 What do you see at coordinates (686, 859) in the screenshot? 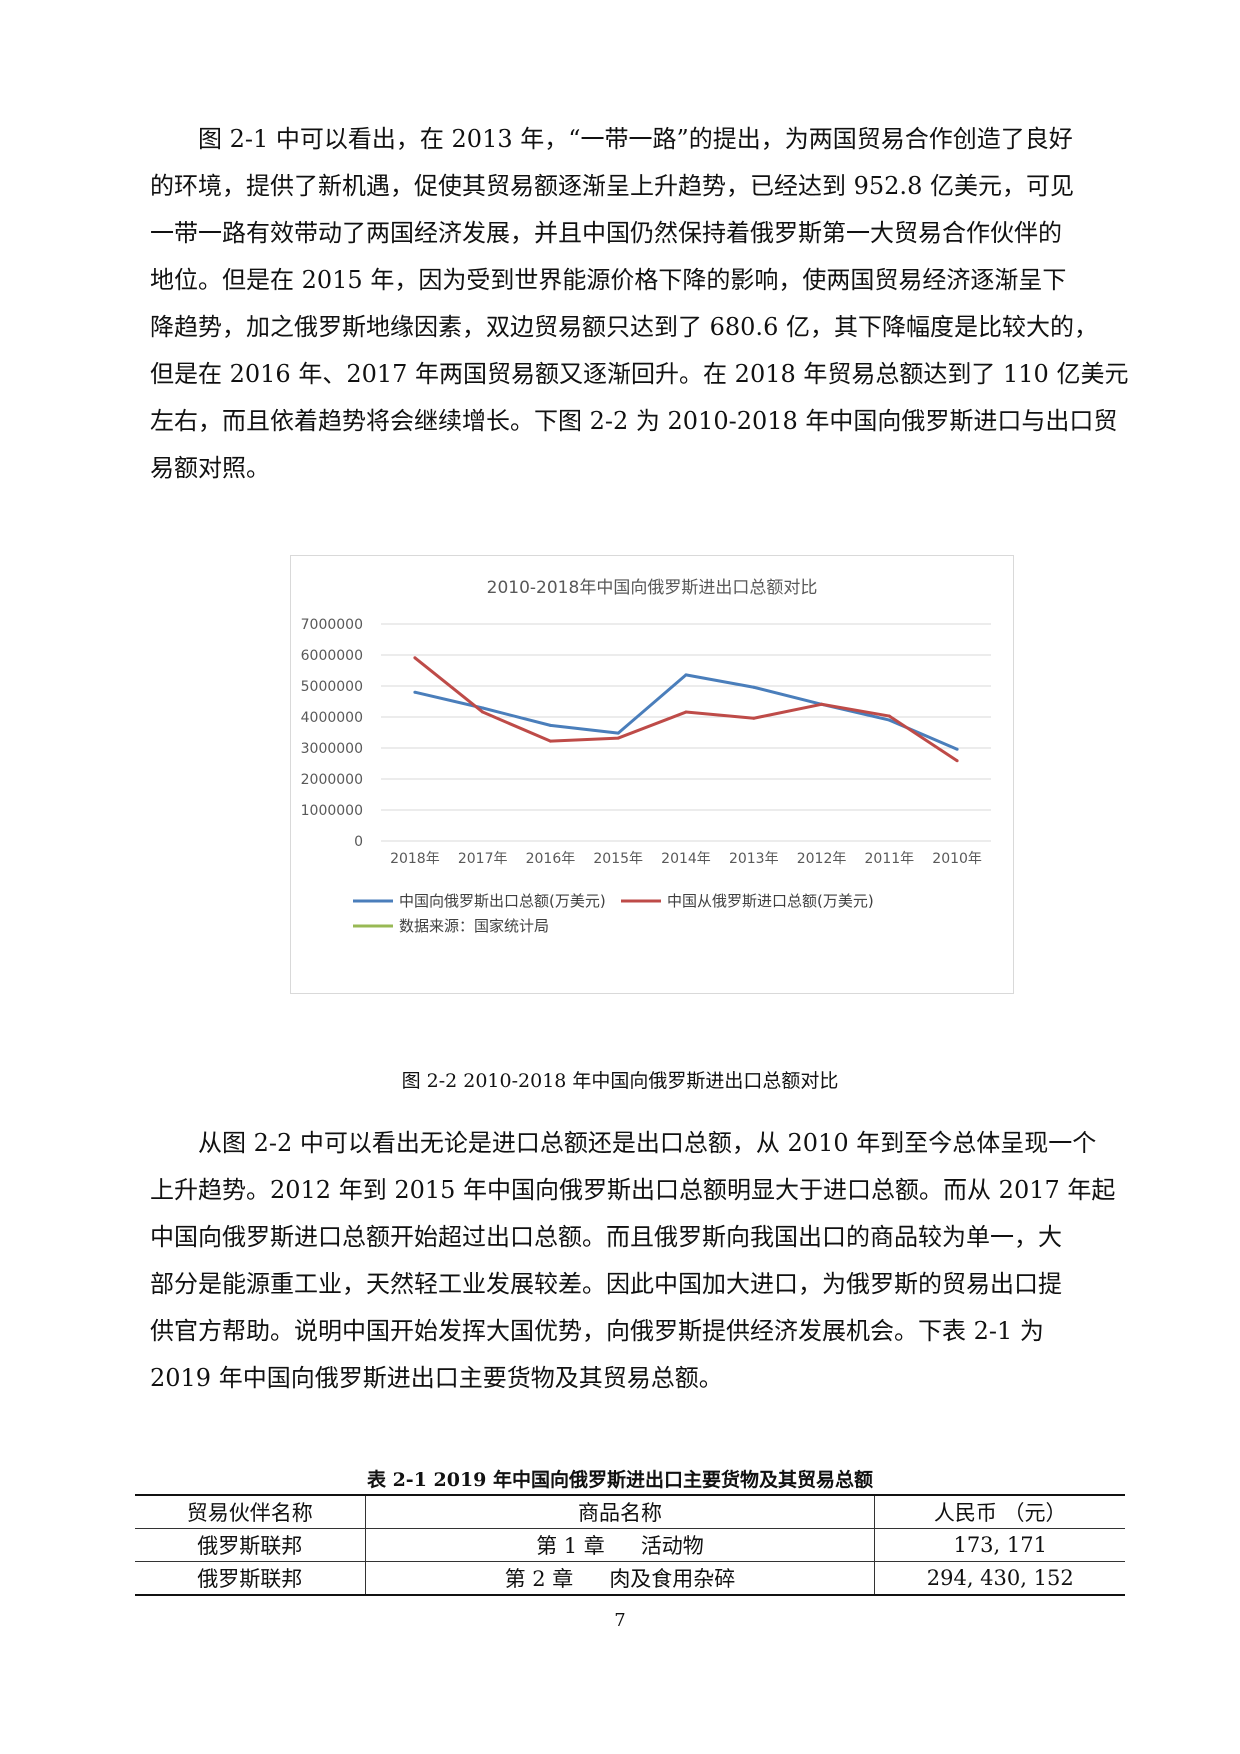
I see `x-tick-label: 2014年` at bounding box center [686, 859].